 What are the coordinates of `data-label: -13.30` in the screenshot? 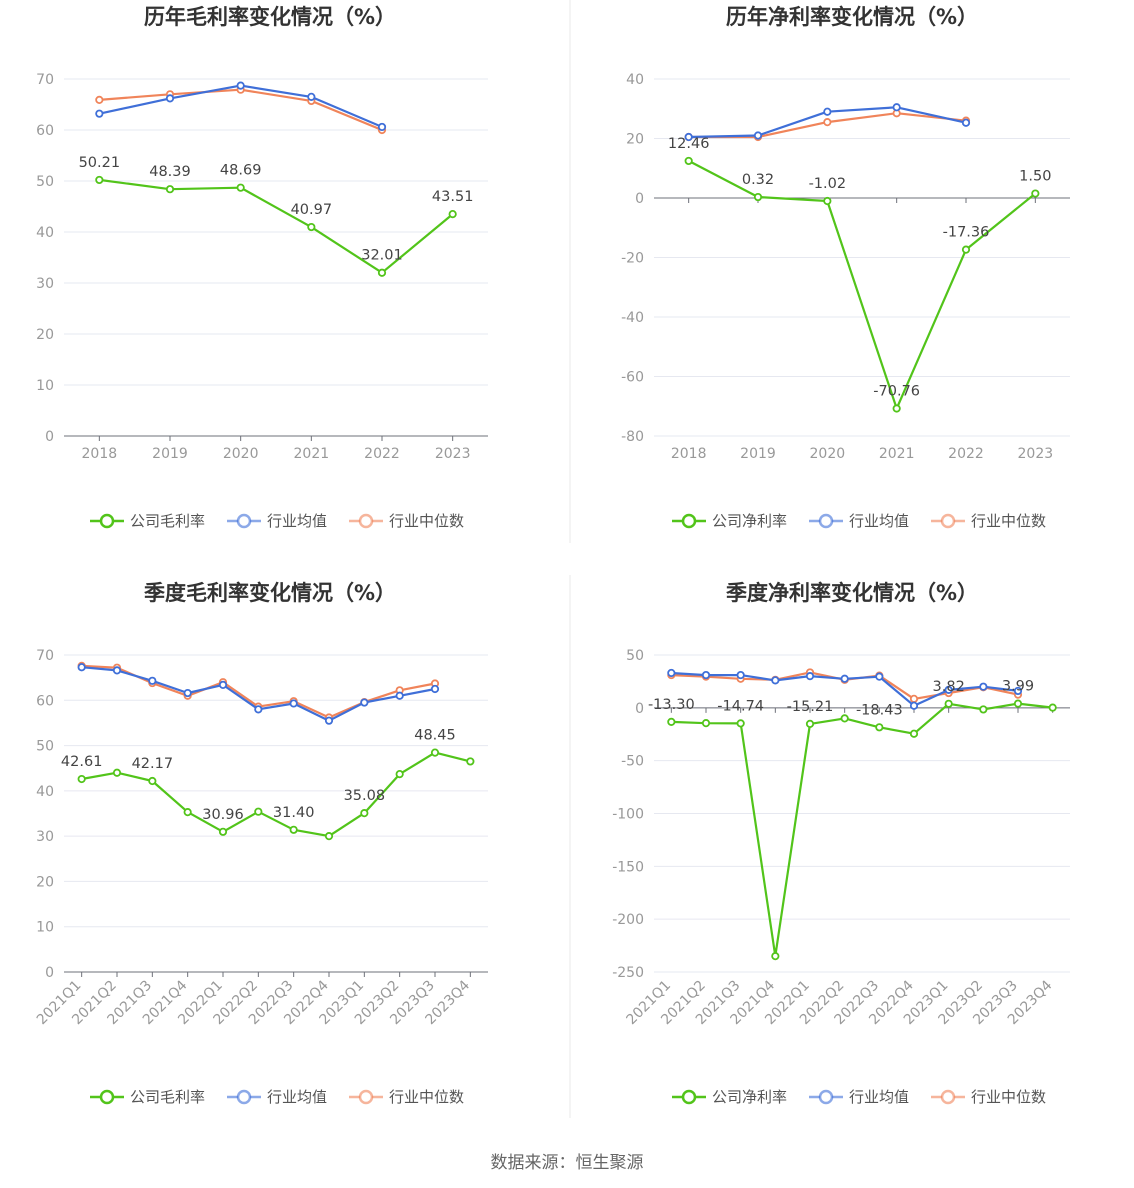 It's located at (671, 705).